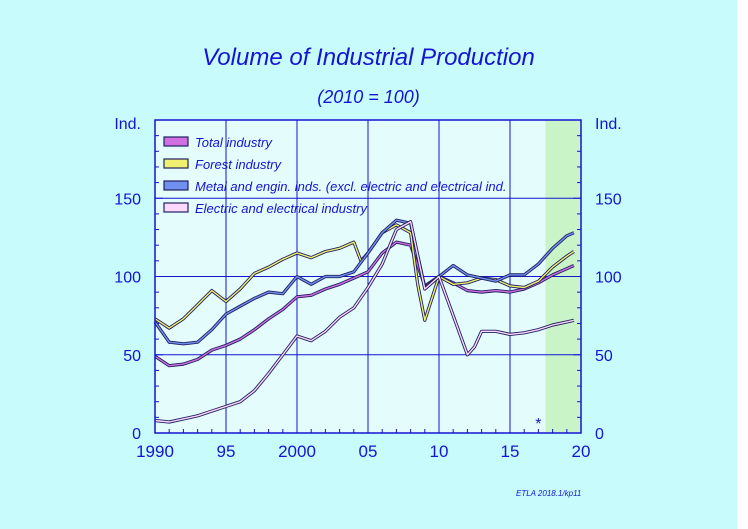 The height and width of the screenshot is (529, 748). What do you see at coordinates (608, 278) in the screenshot?
I see `y-tick-label-right: 100` at bounding box center [608, 278].